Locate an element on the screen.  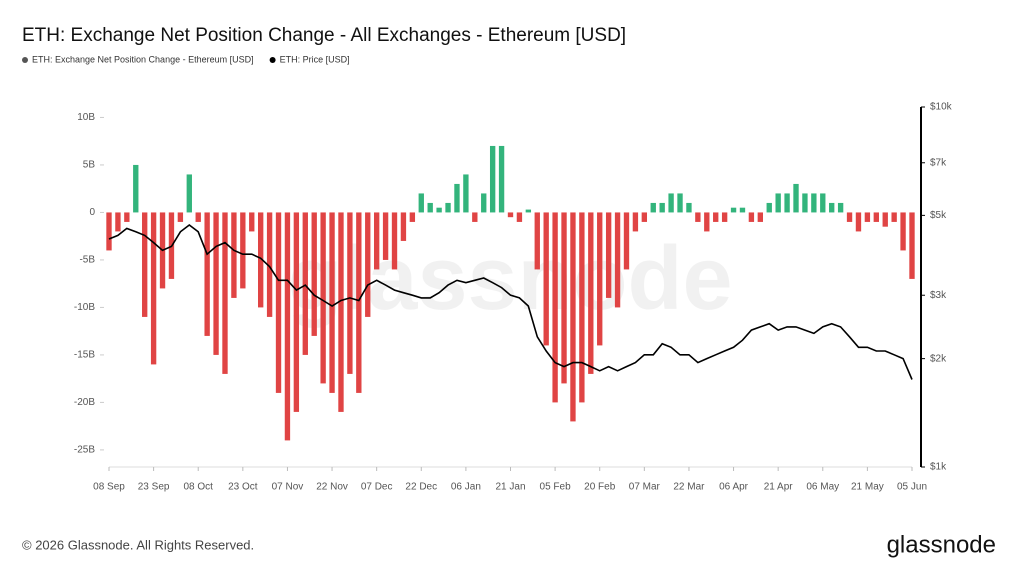
x-tick-label: 08 Sep is located at coordinates (109, 487).